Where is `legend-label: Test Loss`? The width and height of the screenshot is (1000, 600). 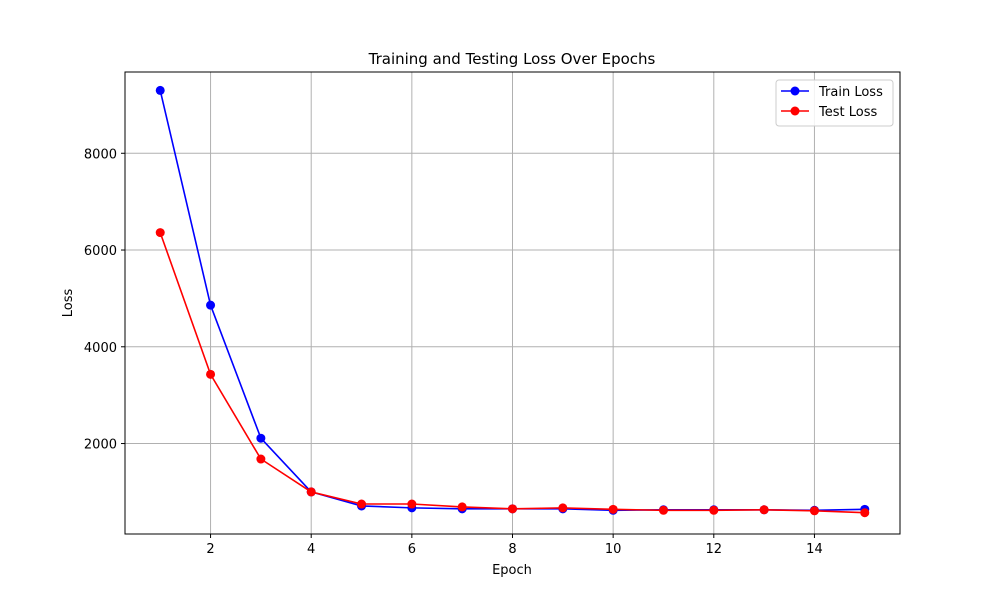
legend-label: Test Loss is located at coordinates (847, 112).